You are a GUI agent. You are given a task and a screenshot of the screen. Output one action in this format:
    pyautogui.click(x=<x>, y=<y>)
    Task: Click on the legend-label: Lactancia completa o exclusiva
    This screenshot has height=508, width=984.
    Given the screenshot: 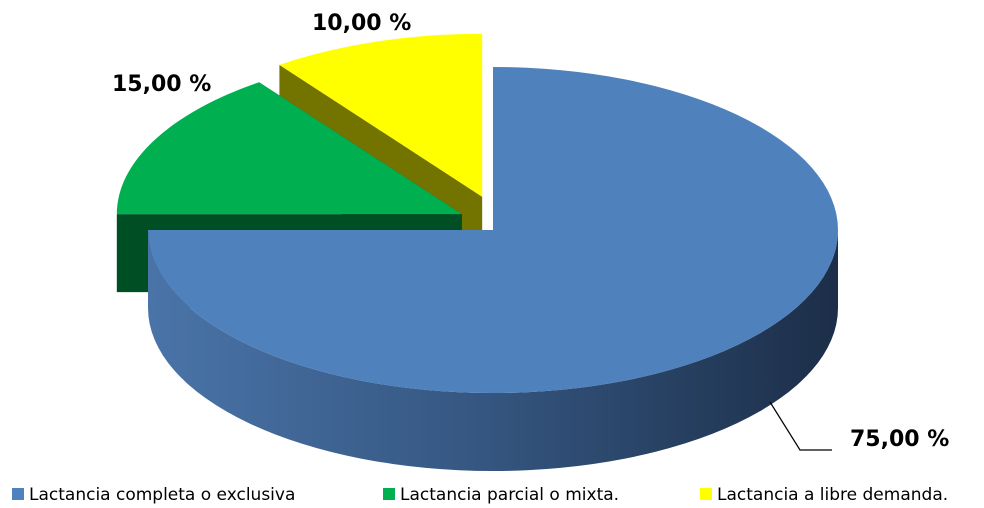 What is the action you would take?
    pyautogui.click(x=162, y=495)
    